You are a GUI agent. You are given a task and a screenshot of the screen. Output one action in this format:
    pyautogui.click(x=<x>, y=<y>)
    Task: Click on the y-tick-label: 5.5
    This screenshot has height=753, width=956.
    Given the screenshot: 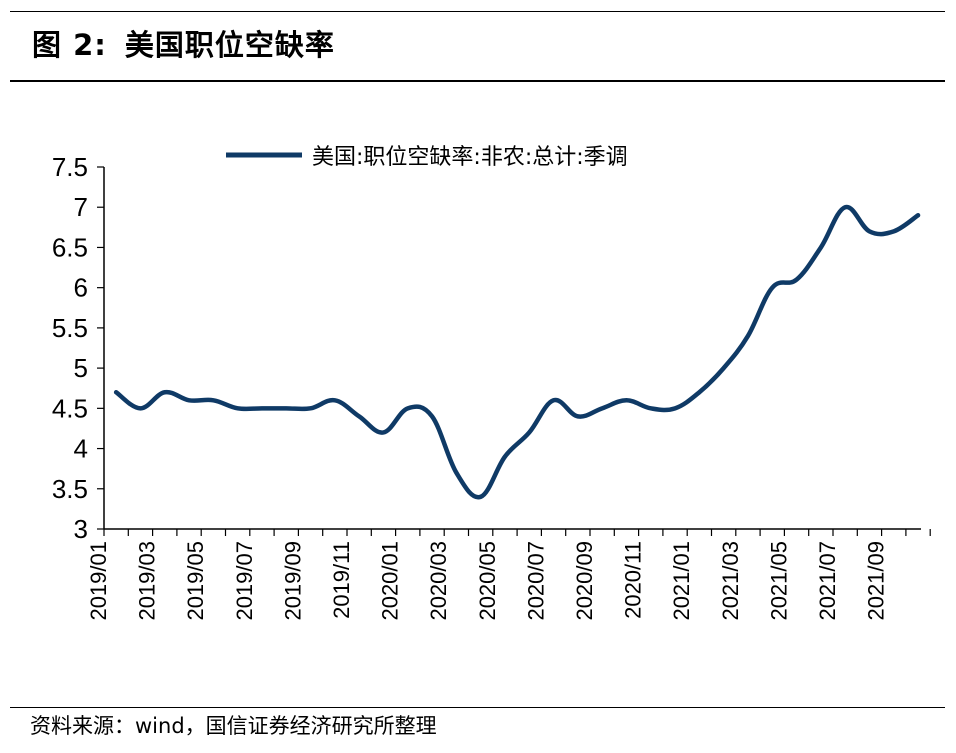 What is the action you would take?
    pyautogui.click(x=70, y=328)
    